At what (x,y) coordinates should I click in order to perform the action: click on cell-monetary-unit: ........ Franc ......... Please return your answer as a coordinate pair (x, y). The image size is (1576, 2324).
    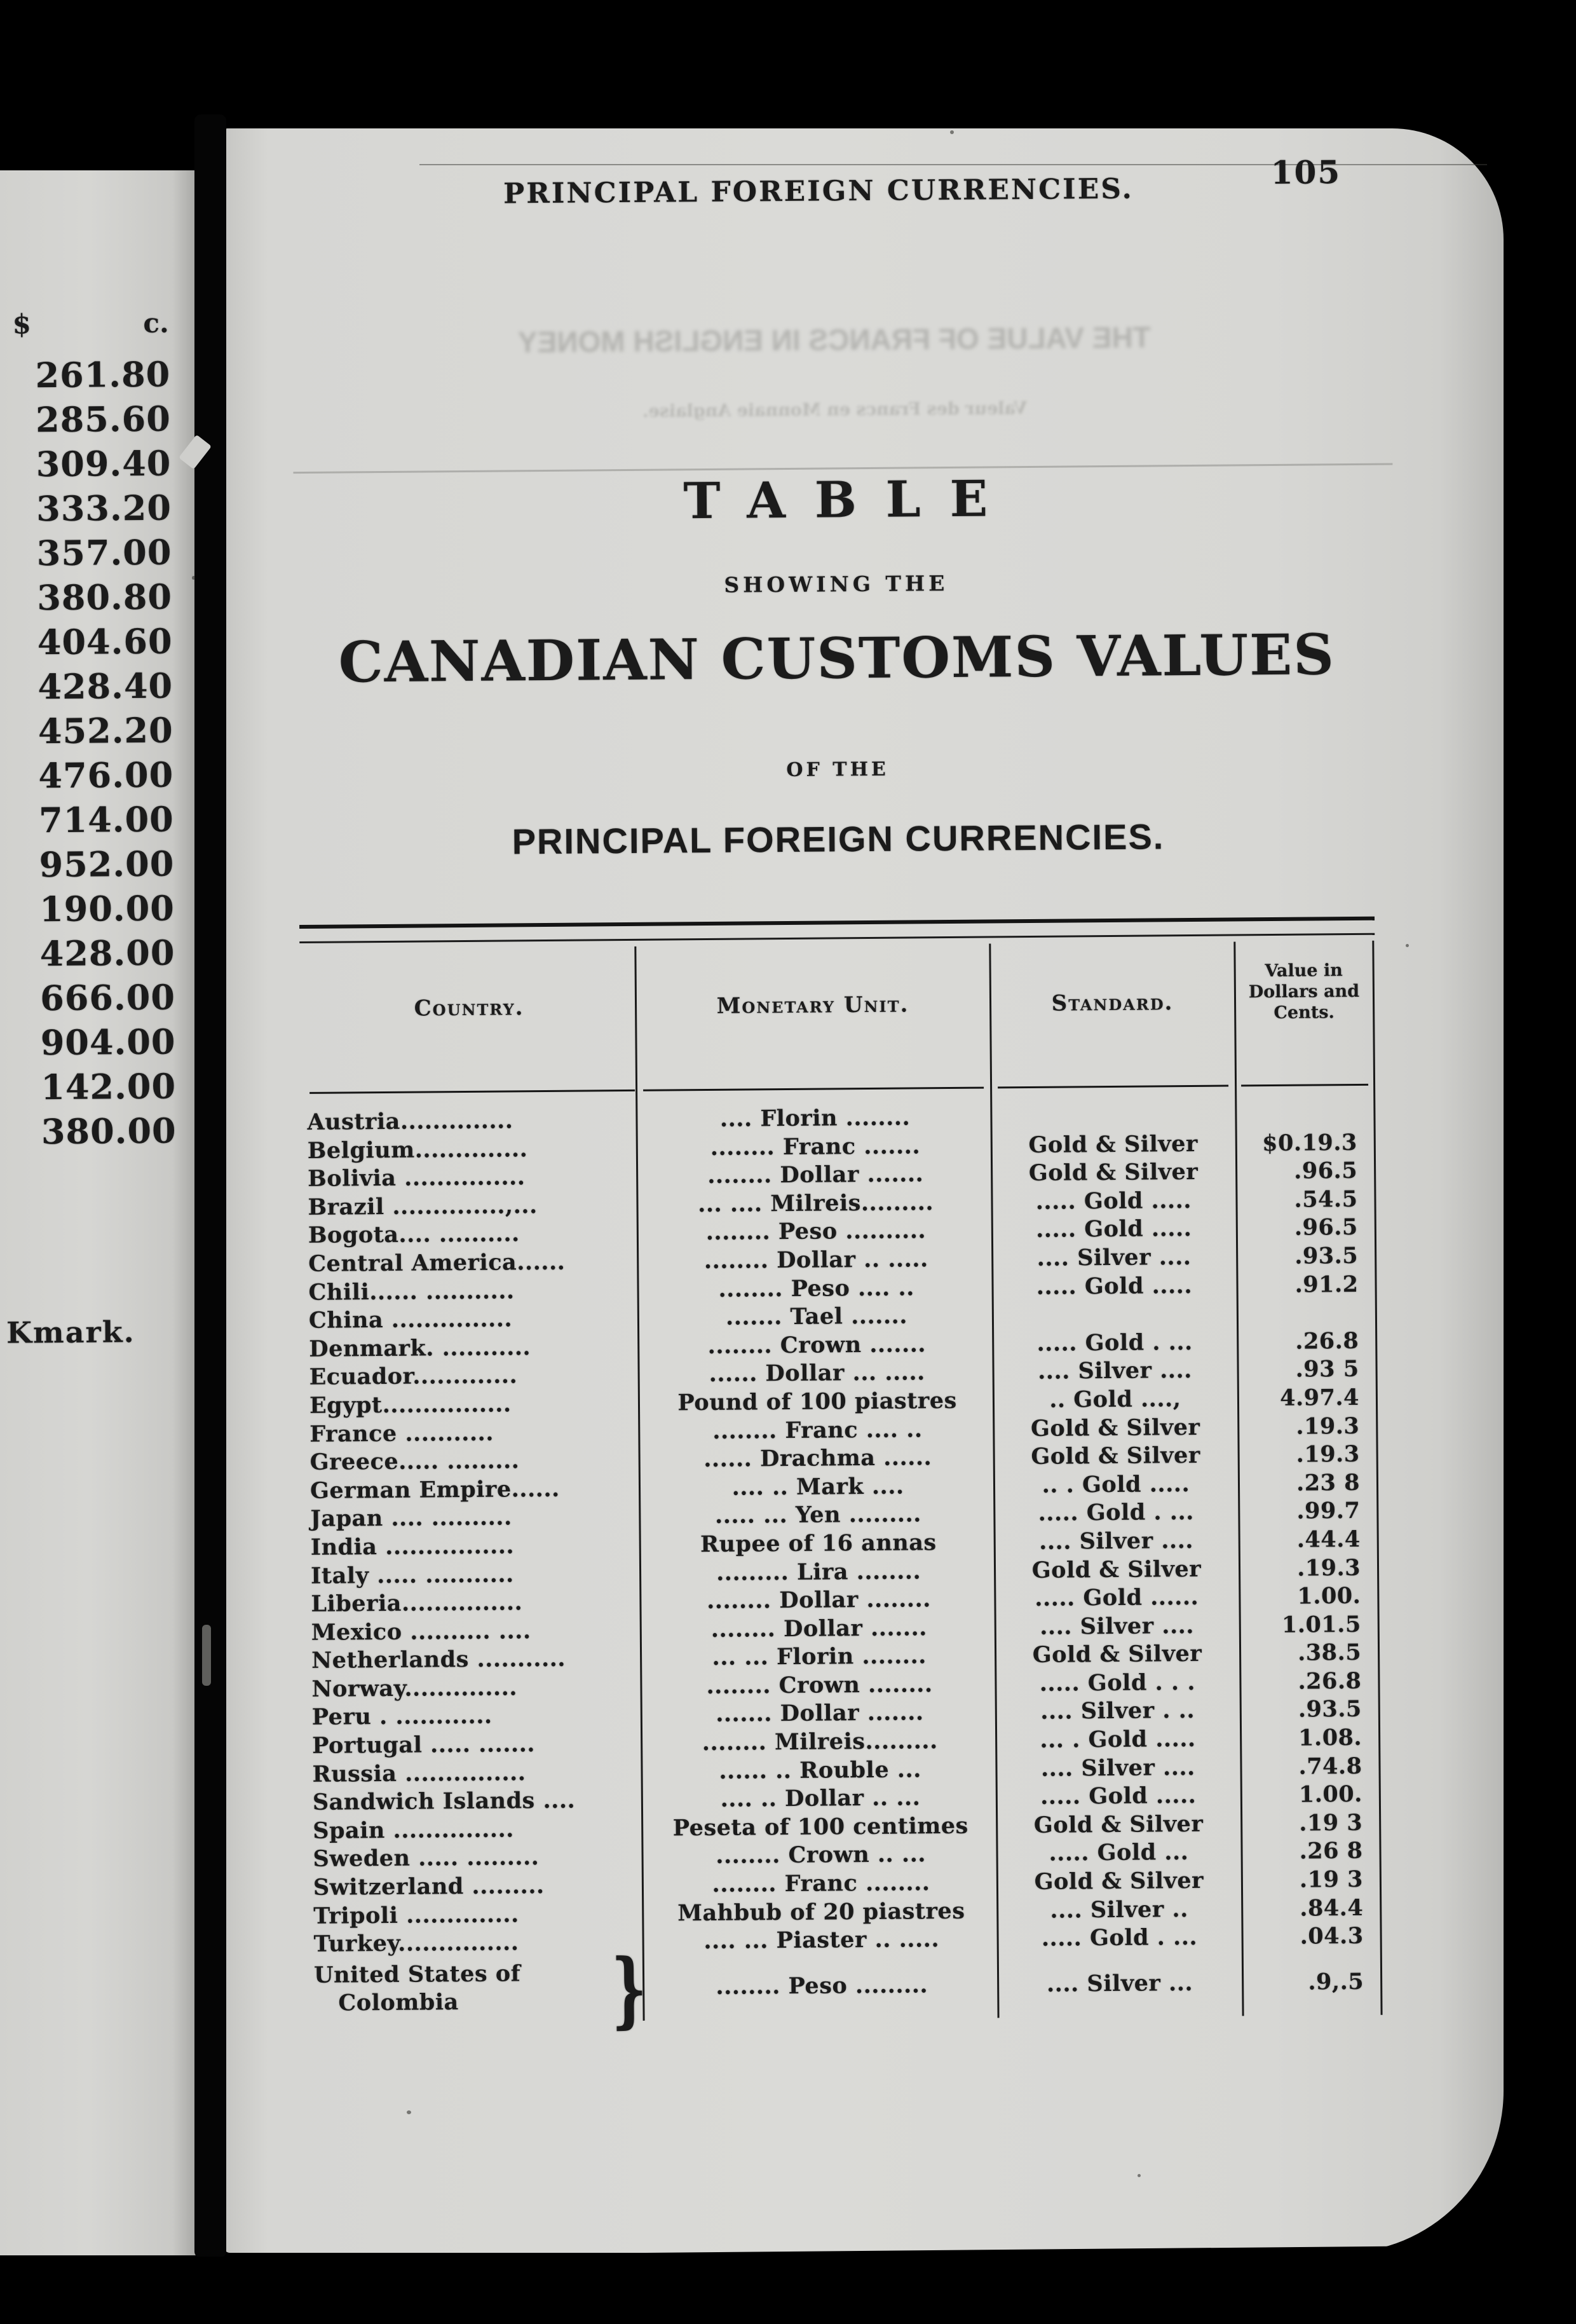
    Looking at the image, I should click on (821, 1883).